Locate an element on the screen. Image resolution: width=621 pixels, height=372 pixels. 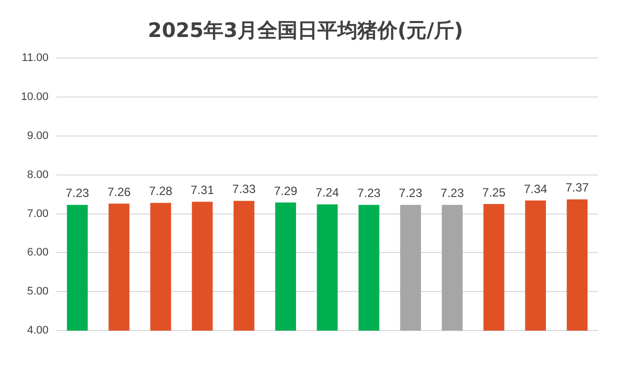
data-label: 7.31 is located at coordinates (202, 190).